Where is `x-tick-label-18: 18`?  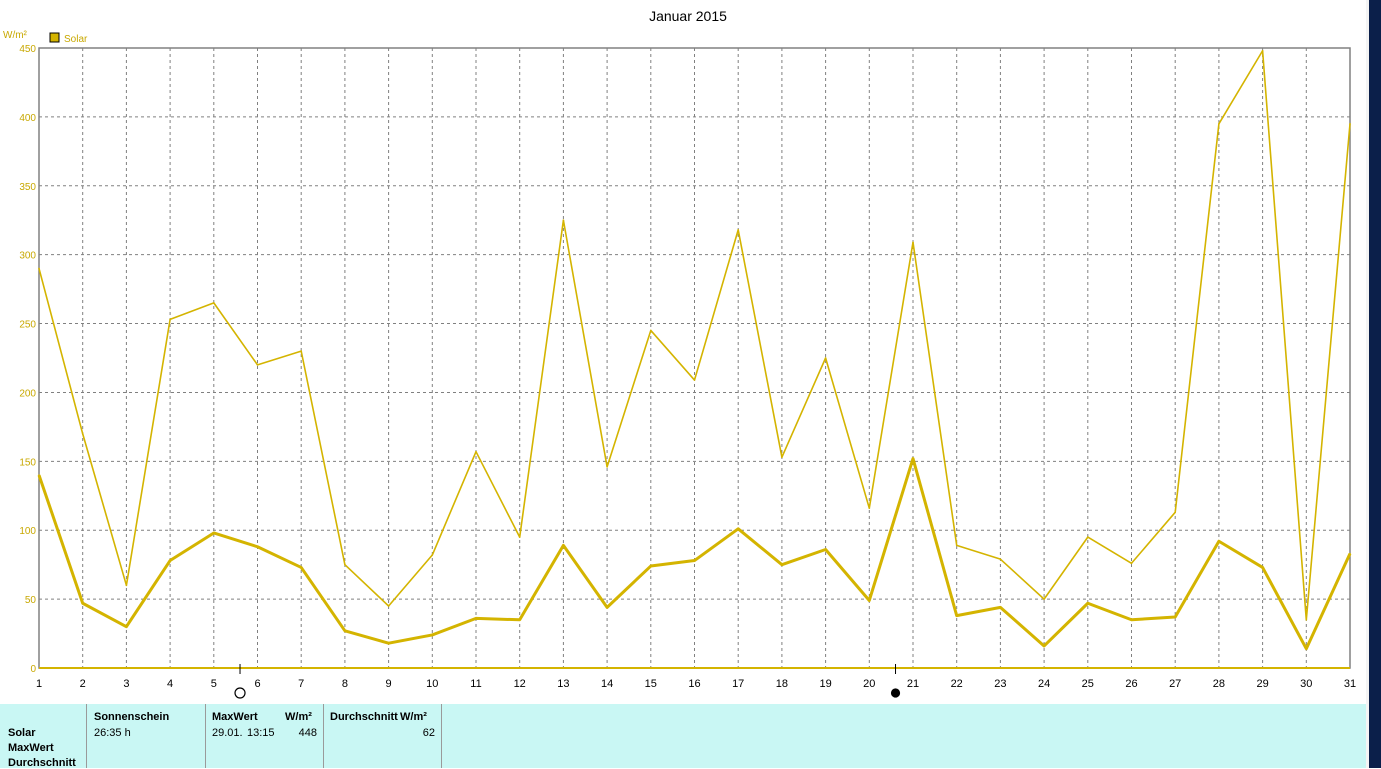
x-tick-label-18: 18 is located at coordinates (782, 684).